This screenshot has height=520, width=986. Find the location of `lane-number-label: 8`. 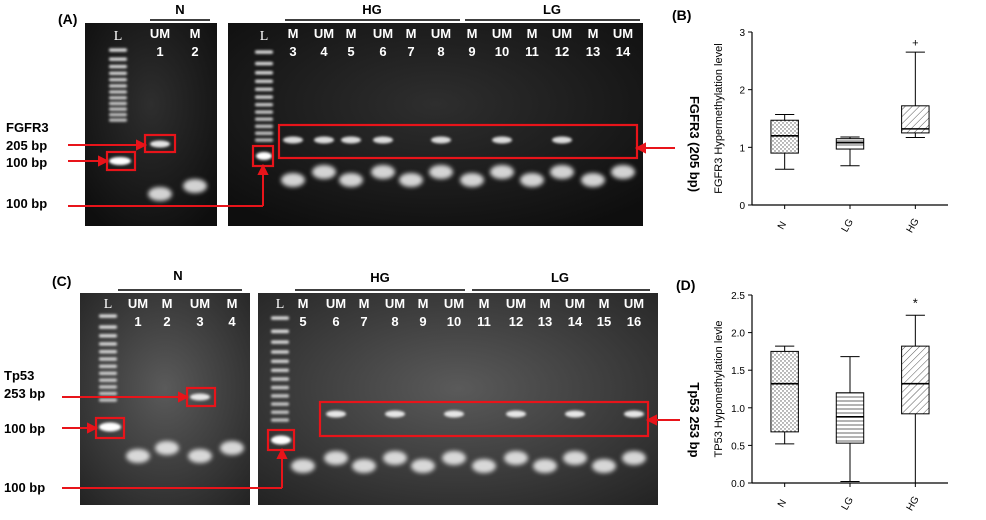

lane-number-label: 8 is located at coordinates (394, 321).